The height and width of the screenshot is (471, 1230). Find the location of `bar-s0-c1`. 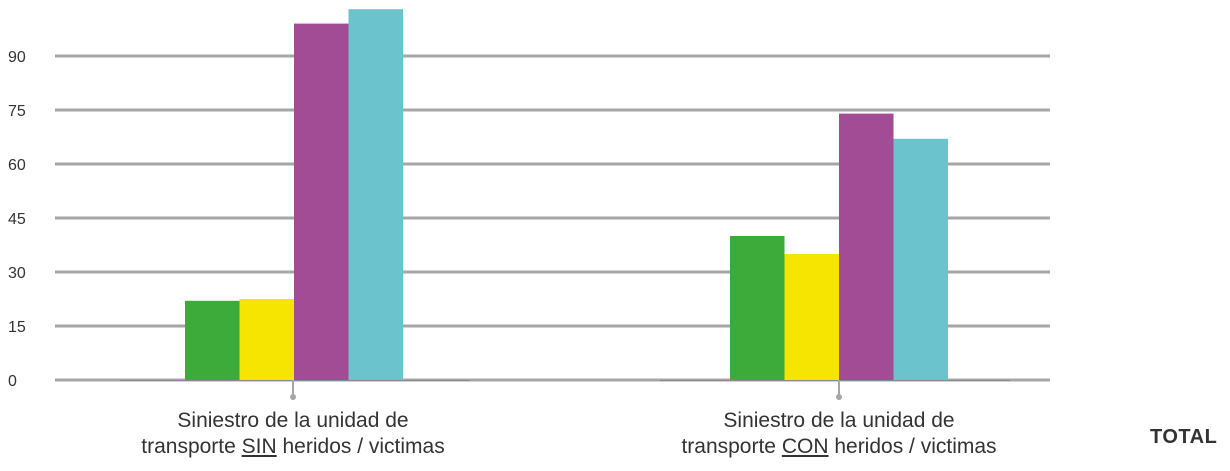

bar-s0-c1 is located at coordinates (757, 308).